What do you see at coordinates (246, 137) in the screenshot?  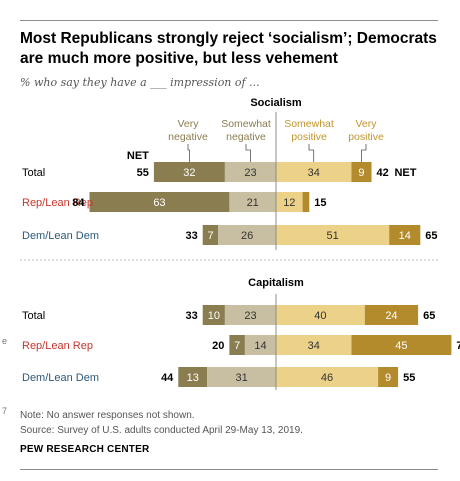 I see `legend-somewhat-negative-line2: negative` at bounding box center [246, 137].